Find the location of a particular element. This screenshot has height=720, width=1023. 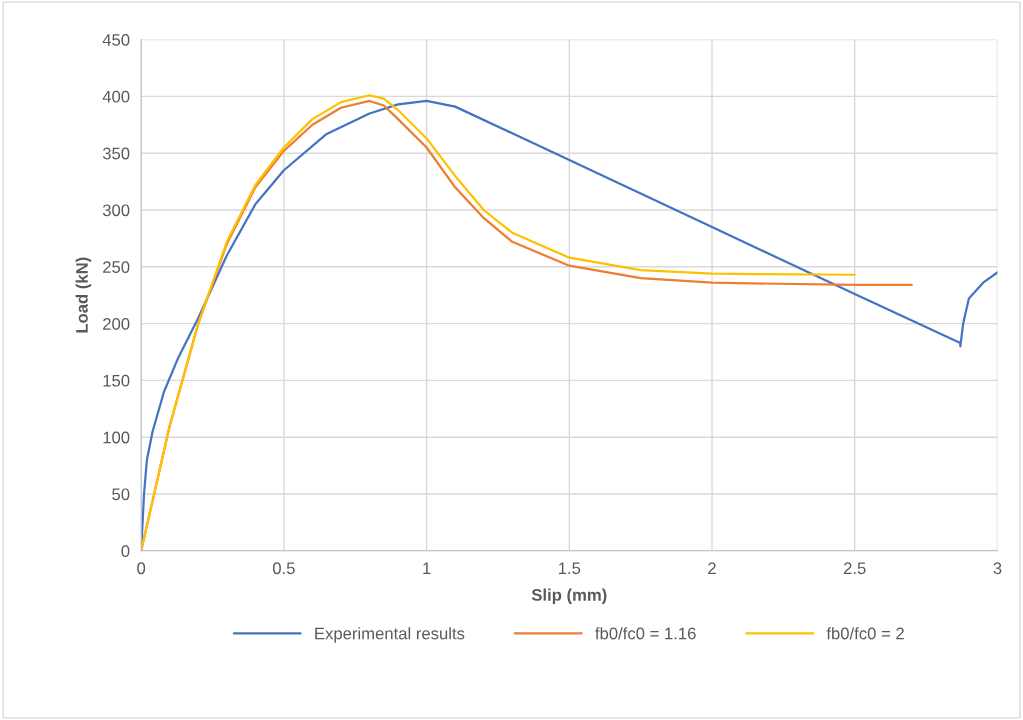

y-tick-label: 50 is located at coordinates (121, 494).